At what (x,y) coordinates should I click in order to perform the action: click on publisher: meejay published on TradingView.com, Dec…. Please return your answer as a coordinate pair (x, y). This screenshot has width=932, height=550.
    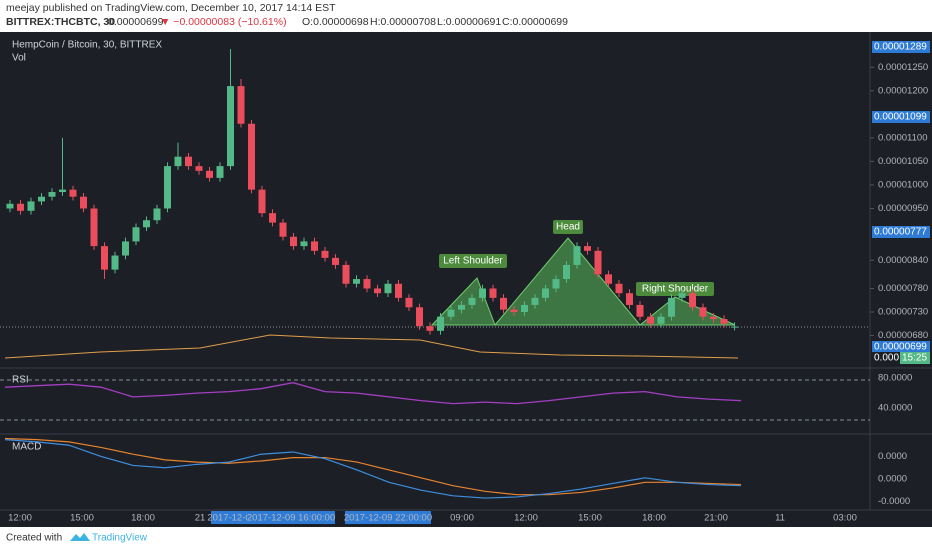
    Looking at the image, I should click on (171, 8).